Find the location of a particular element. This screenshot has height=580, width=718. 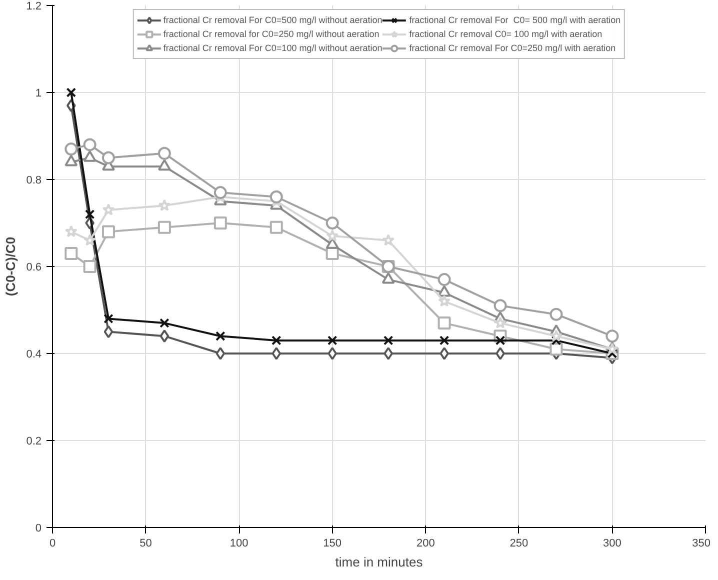

x-tick-label: 350 is located at coordinates (701, 544).